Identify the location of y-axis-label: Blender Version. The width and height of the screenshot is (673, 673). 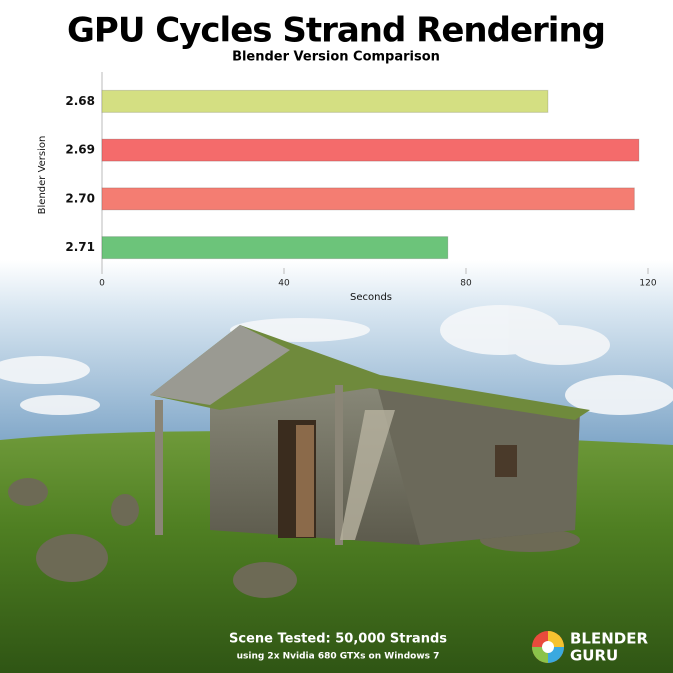
(42, 175).